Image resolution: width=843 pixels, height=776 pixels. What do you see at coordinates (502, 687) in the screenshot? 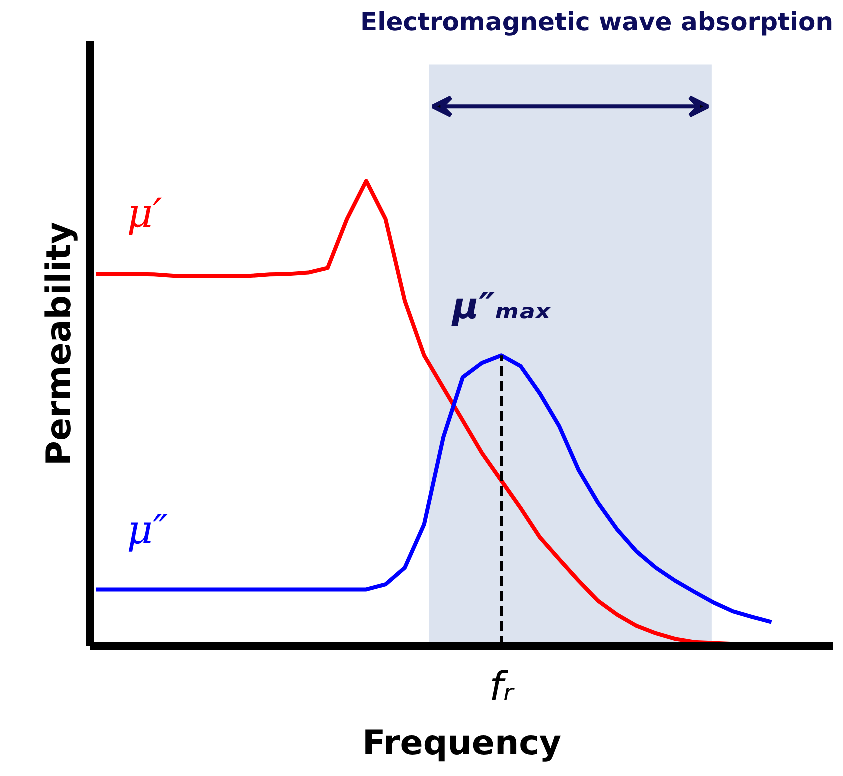
I see `text: fᵣ` at bounding box center [502, 687].